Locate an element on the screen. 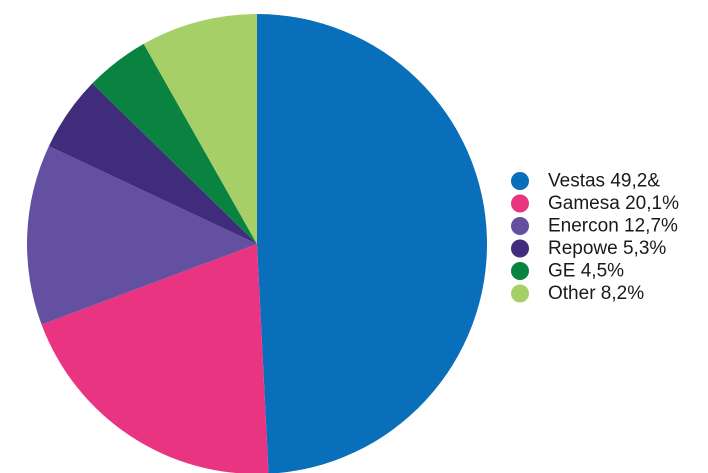 Image resolution: width=708 pixels, height=473 pixels. legend-label-2: Enercon 12,7% is located at coordinates (613, 226).